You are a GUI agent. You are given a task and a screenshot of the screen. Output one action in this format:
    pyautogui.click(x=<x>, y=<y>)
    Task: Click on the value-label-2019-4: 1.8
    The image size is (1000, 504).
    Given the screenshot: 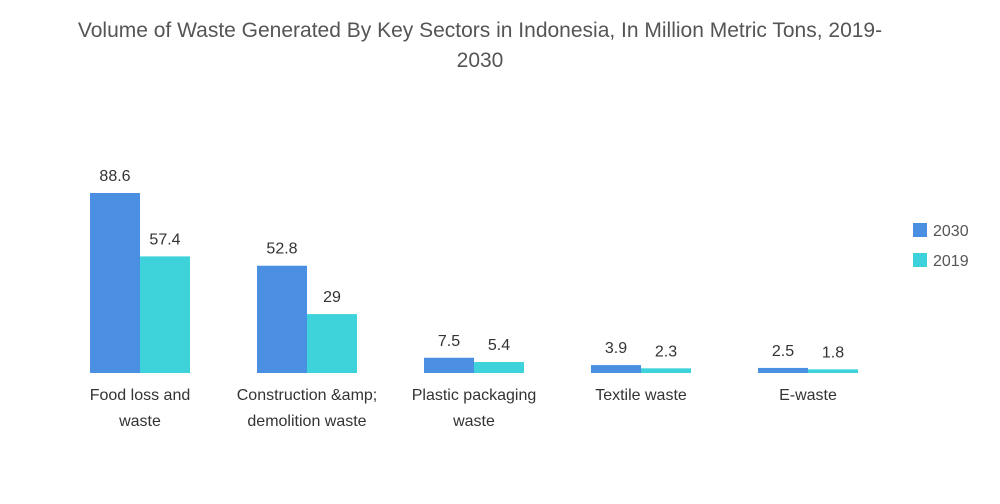 What is the action you would take?
    pyautogui.click(x=833, y=352)
    